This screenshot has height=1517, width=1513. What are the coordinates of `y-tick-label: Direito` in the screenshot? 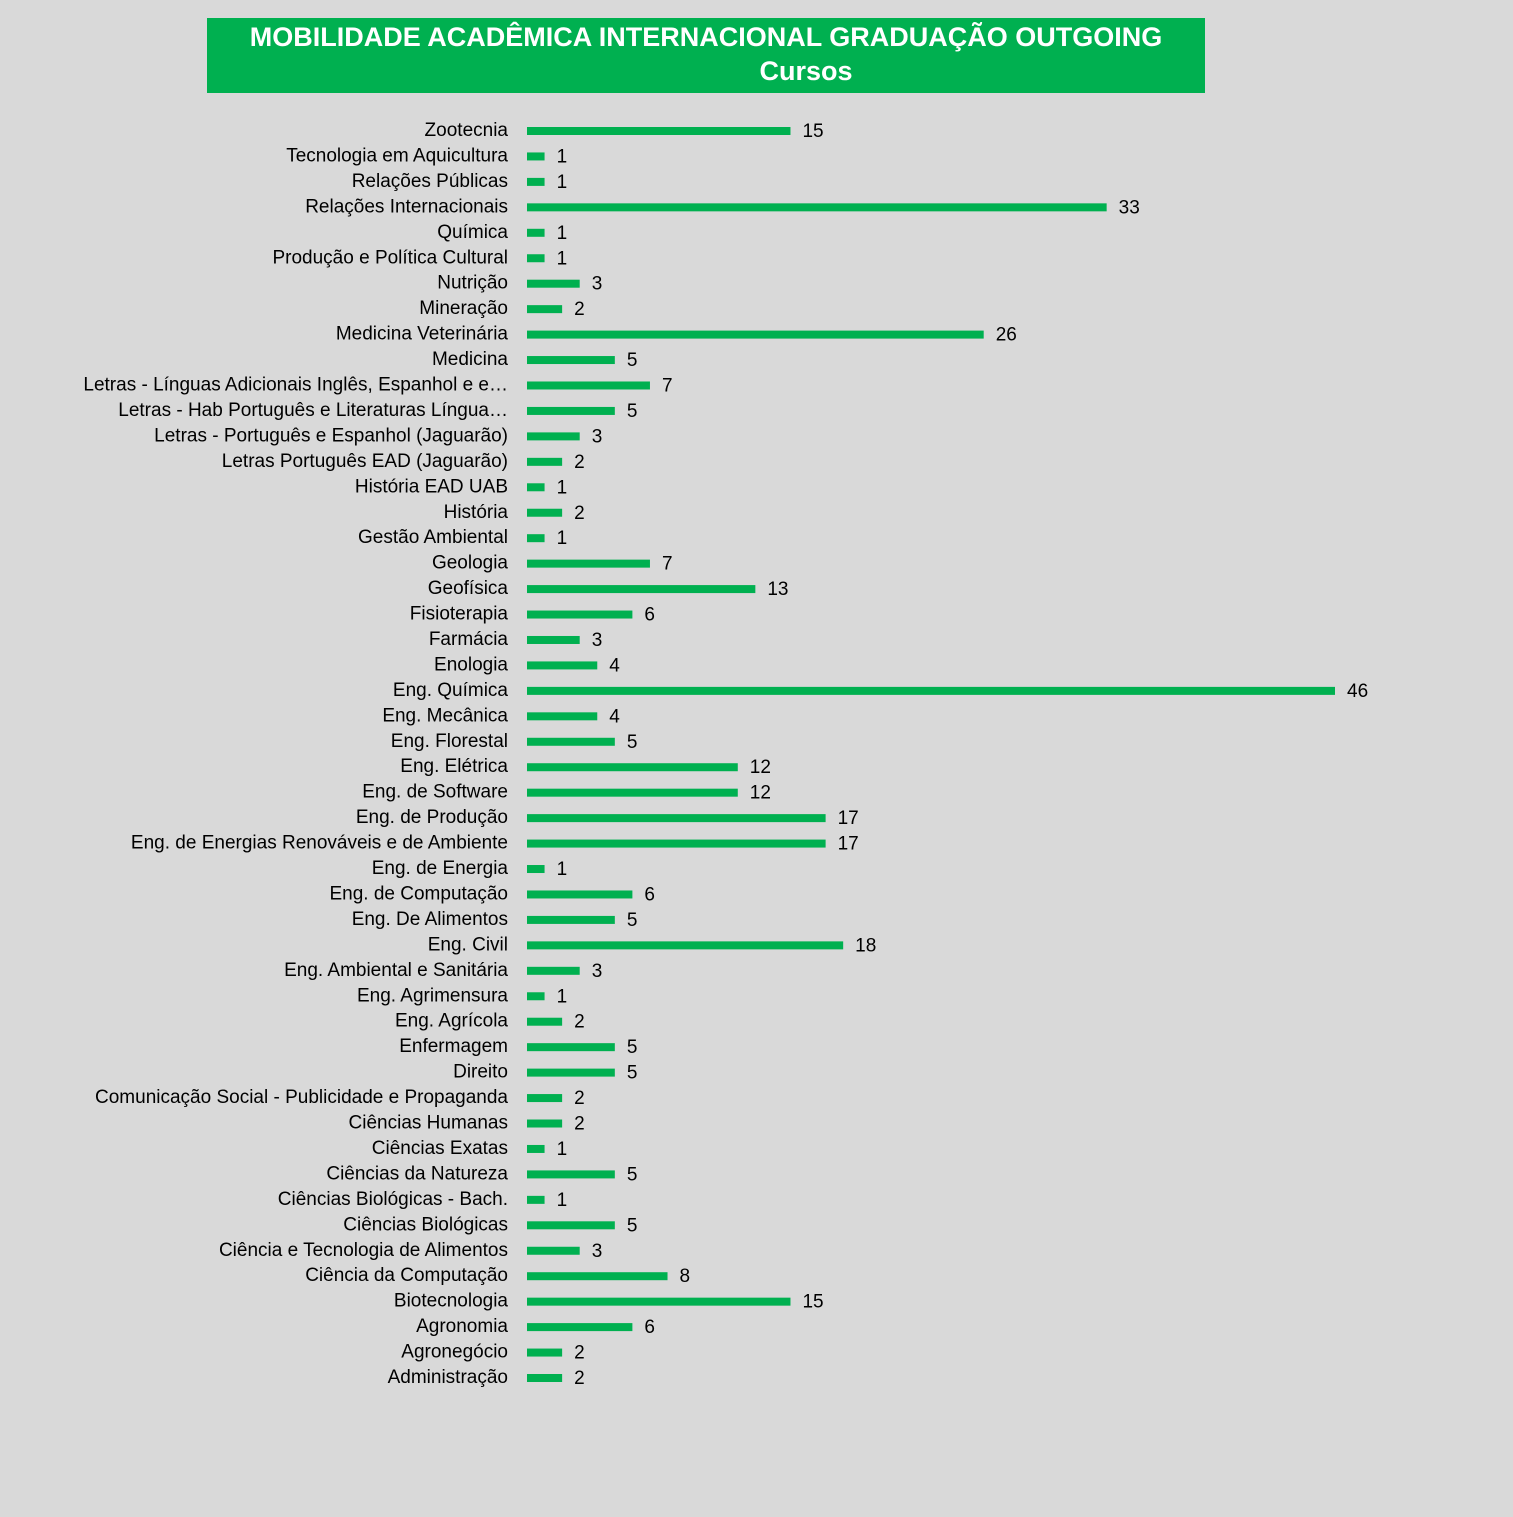 It's located at (480, 1072).